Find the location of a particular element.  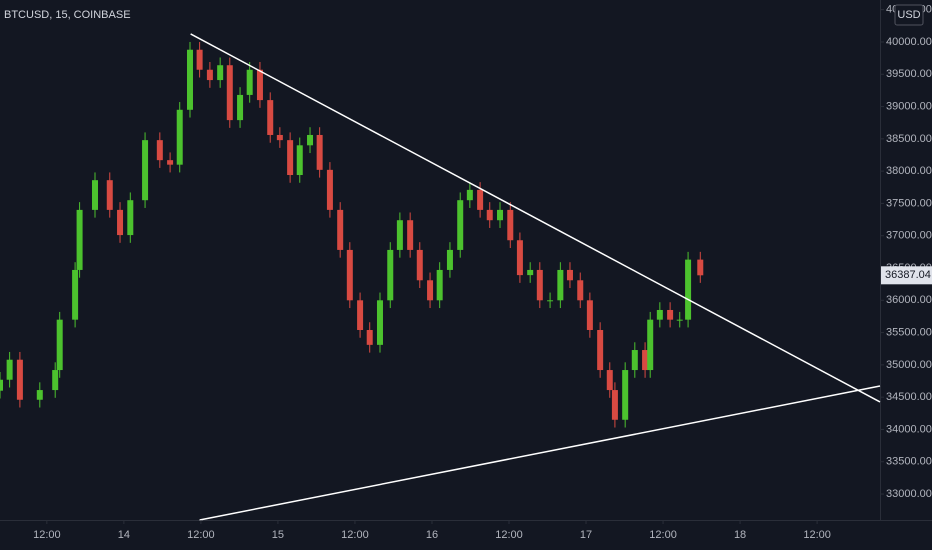

x-tick-label: 14 is located at coordinates (124, 535).